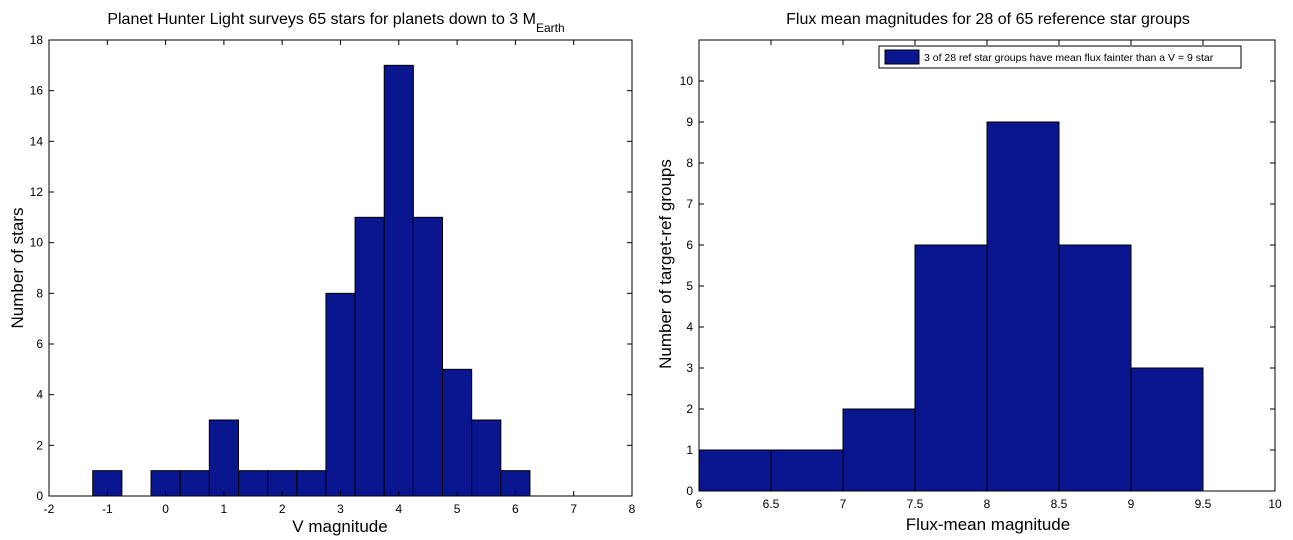 This screenshot has height=540, width=1293. What do you see at coordinates (224, 509) in the screenshot?
I see `x-tick-label: 1` at bounding box center [224, 509].